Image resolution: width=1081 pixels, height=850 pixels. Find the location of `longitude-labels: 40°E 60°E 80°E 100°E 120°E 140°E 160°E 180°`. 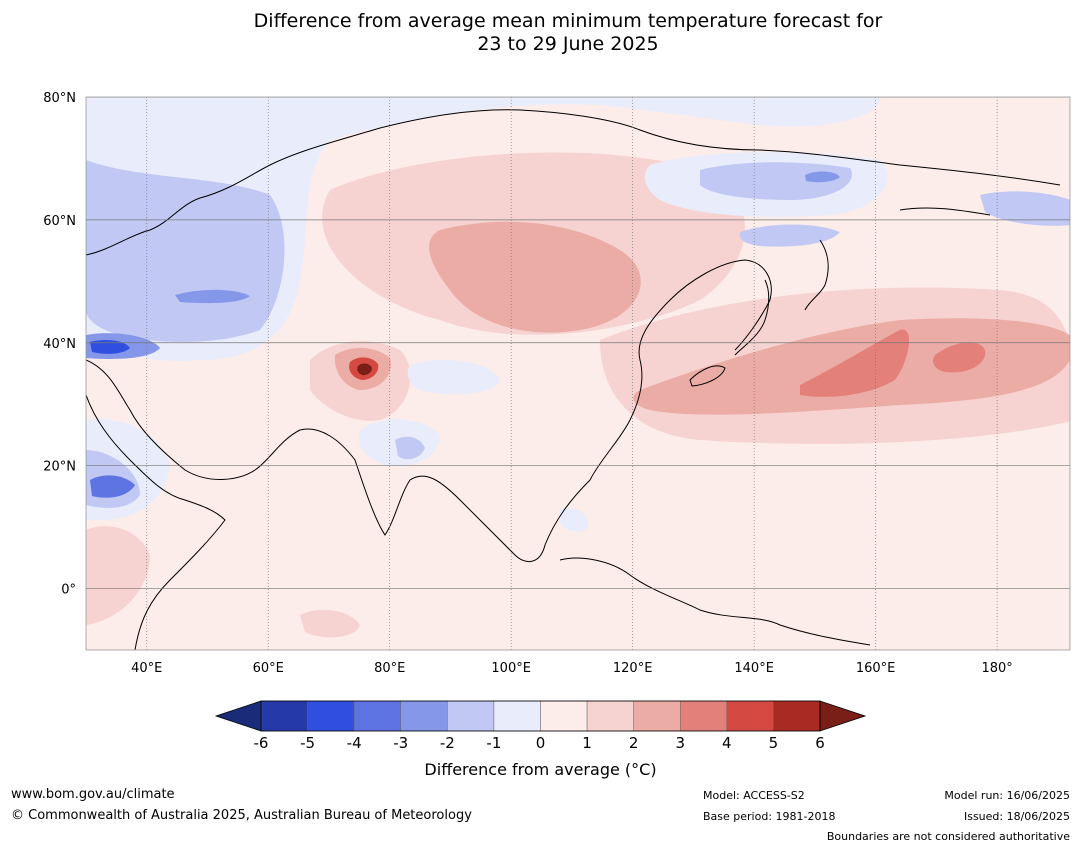

longitude-labels: 40°E 60°E 80°E 100°E 120°E 140°E 160°E 180° is located at coordinates (572, 668).